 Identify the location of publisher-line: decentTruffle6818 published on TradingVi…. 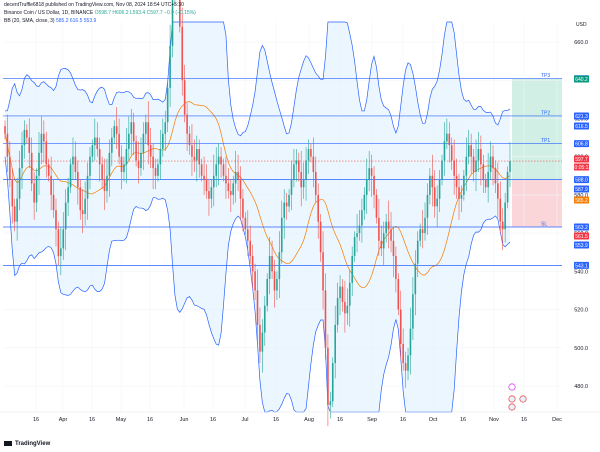
(94, 5).